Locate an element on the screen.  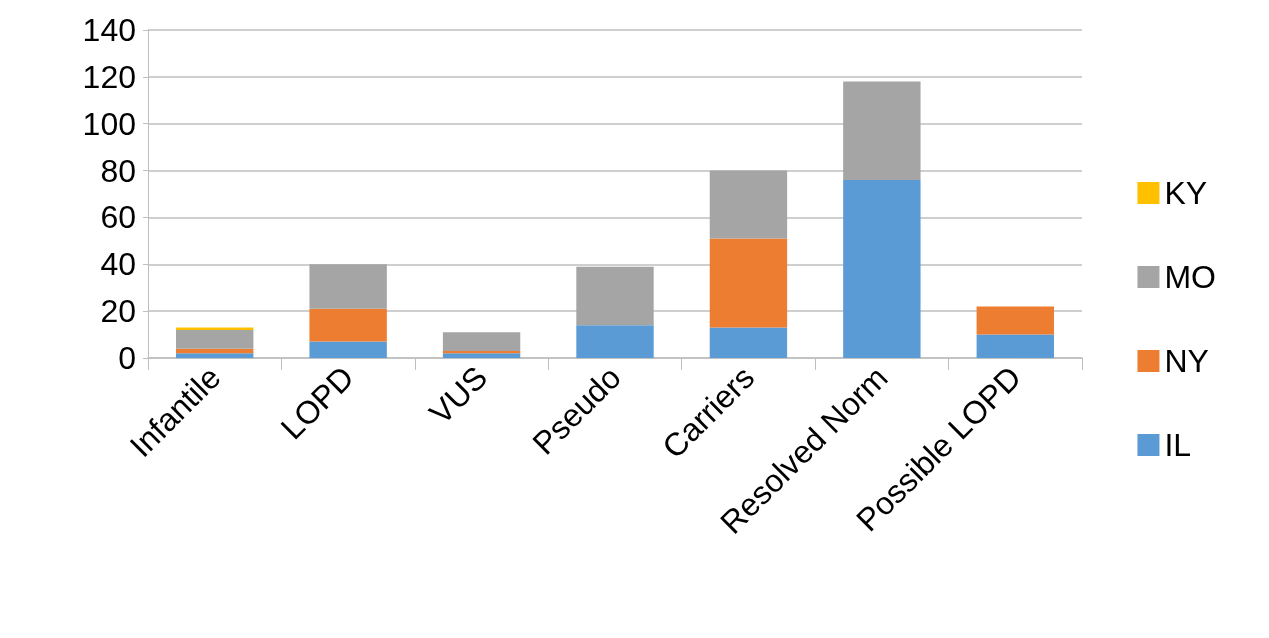
y-tick-label: 120 is located at coordinates (109, 76).